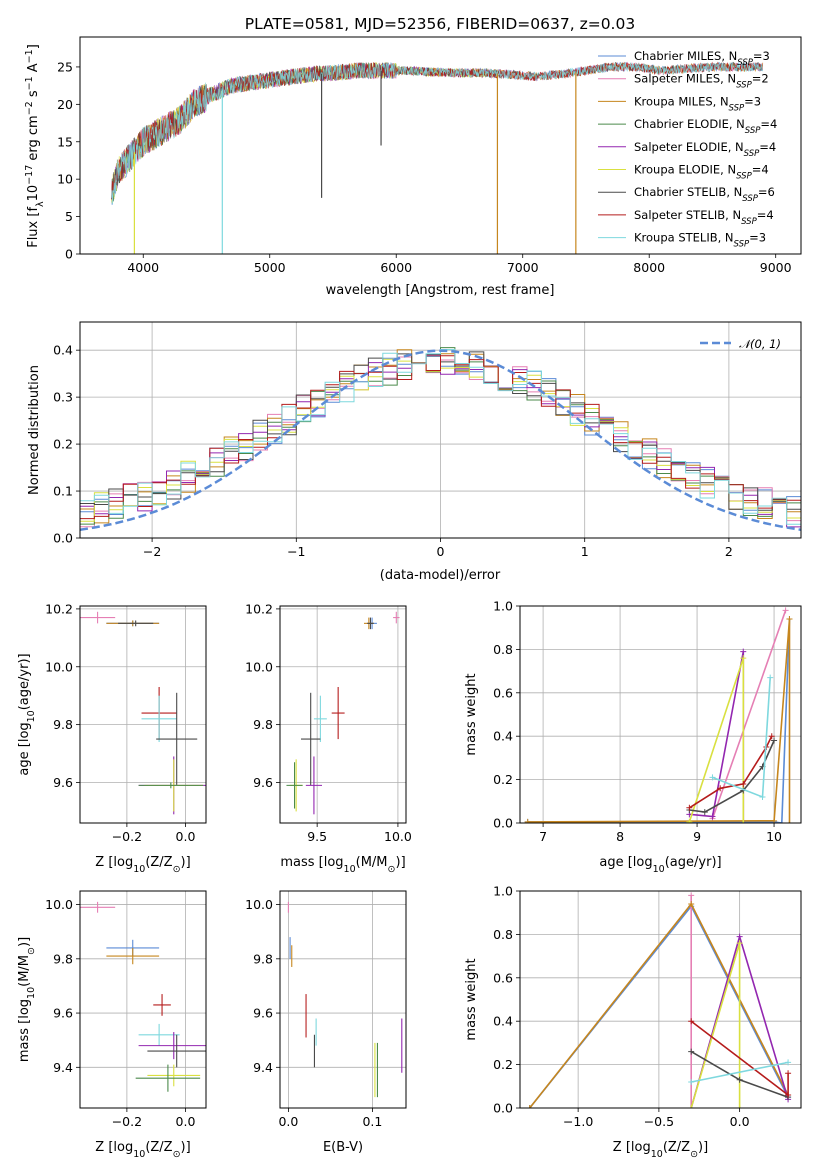  I want to click on legend-entry: Salpeter MILES, NSSP=2, so click(701, 81).